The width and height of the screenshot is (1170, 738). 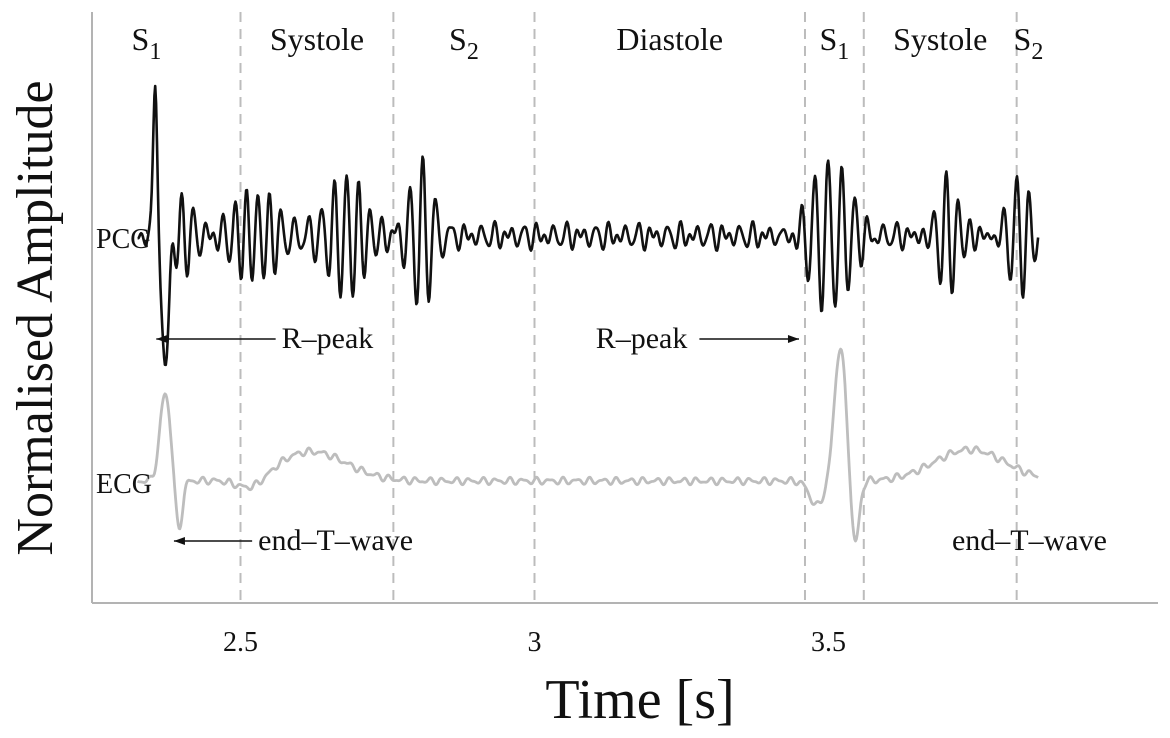 I want to click on phase-label-0: S1, so click(x=147, y=43).